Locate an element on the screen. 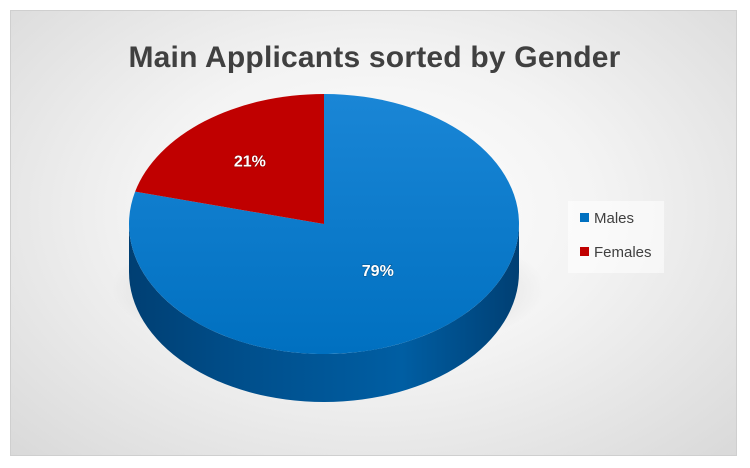 The height and width of the screenshot is (468, 750). pie-slice-females is located at coordinates (229, 159).